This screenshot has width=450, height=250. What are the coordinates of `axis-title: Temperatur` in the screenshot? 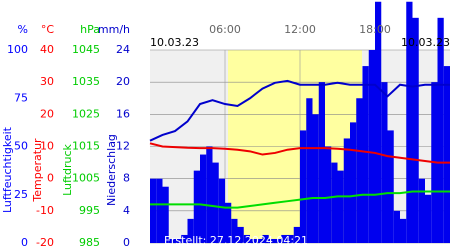 It's located at (37, 170).